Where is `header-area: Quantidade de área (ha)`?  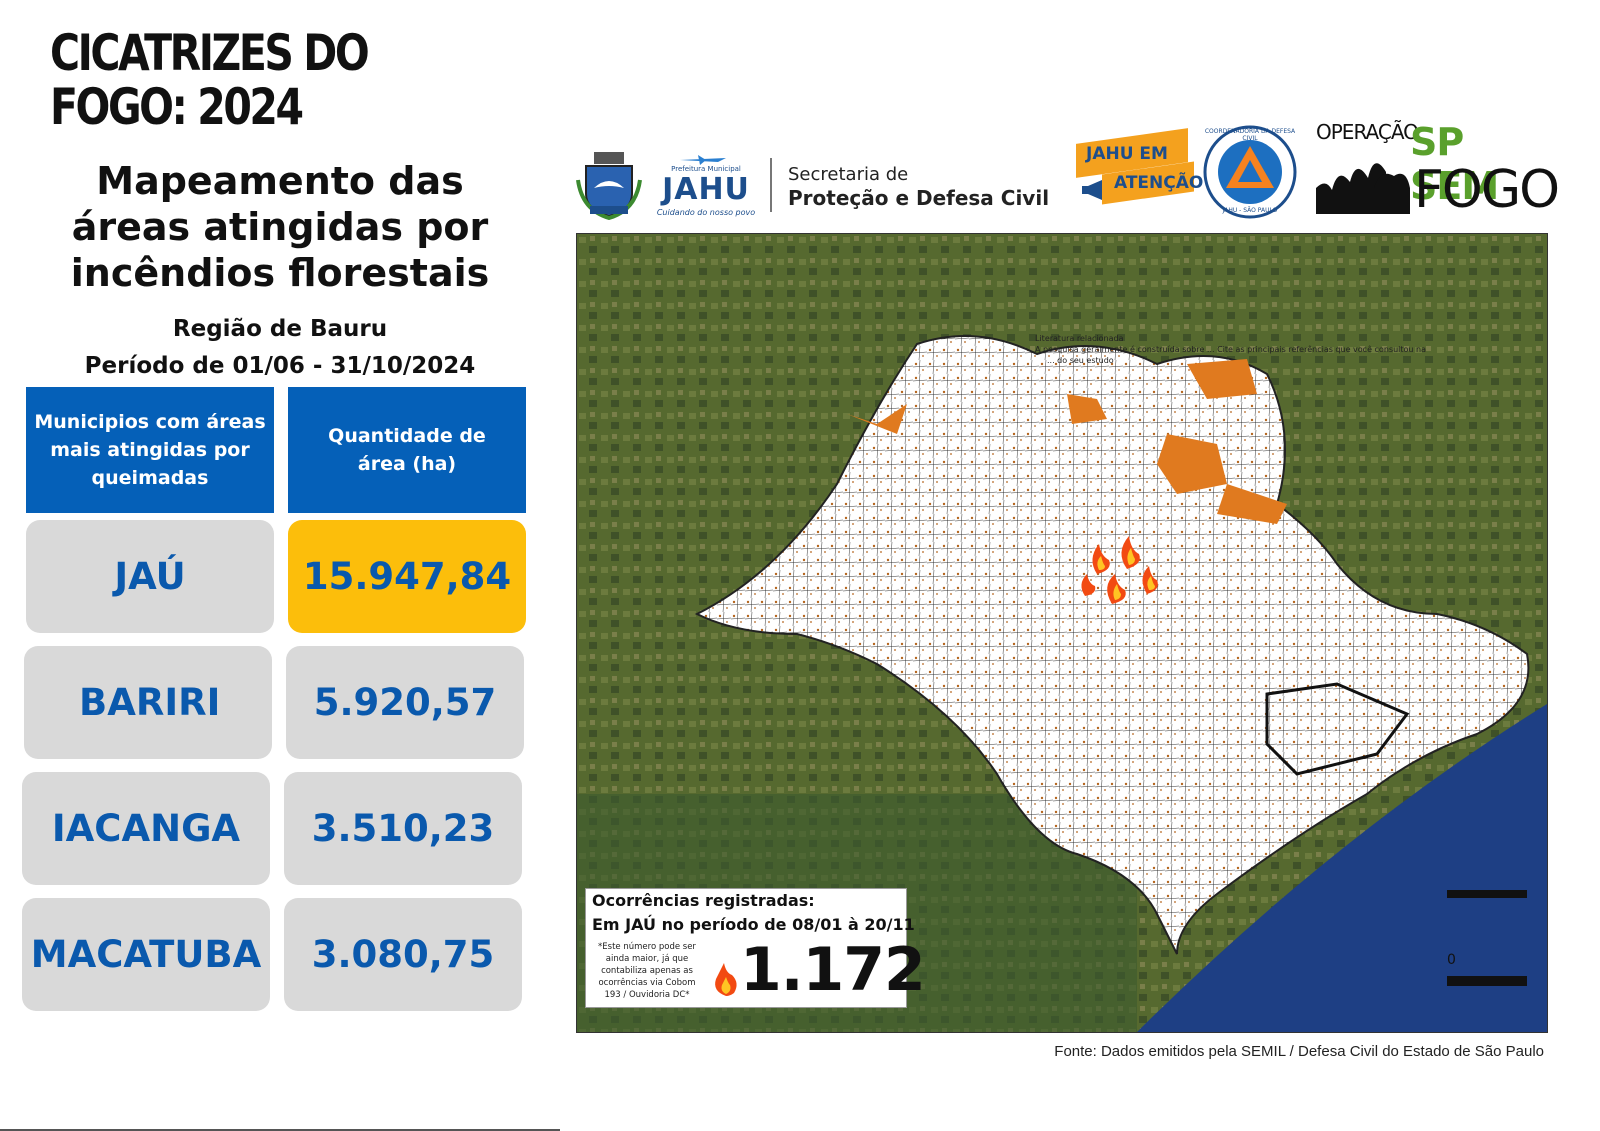 header-area: Quantidade de área (ha) is located at coordinates (407, 450).